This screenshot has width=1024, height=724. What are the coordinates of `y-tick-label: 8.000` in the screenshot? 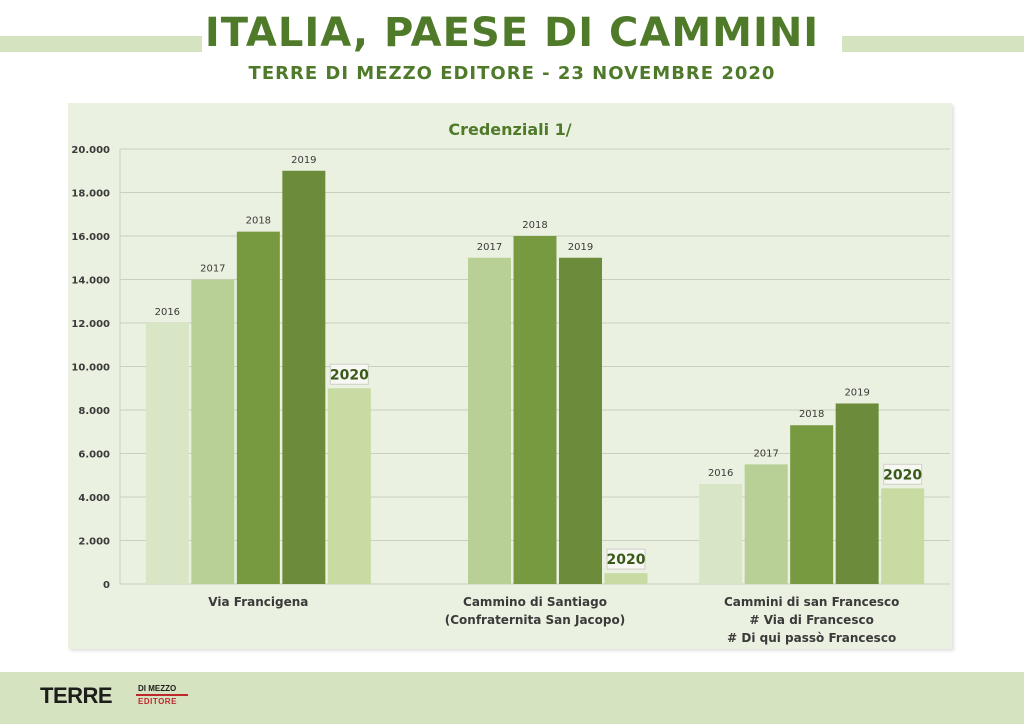 It's located at (94, 411).